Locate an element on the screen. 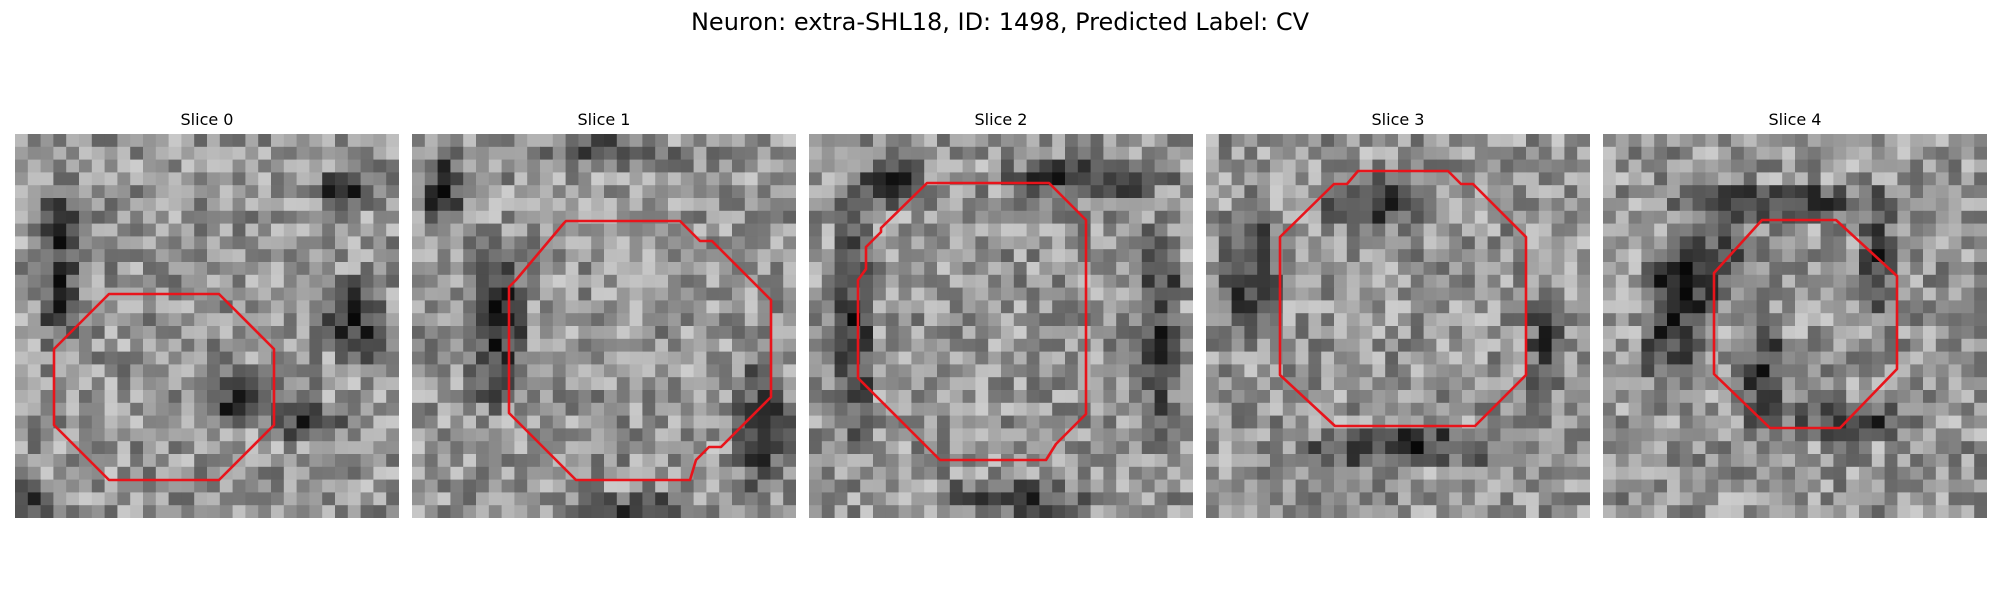  slice-title: Slice 1 is located at coordinates (604, 119).